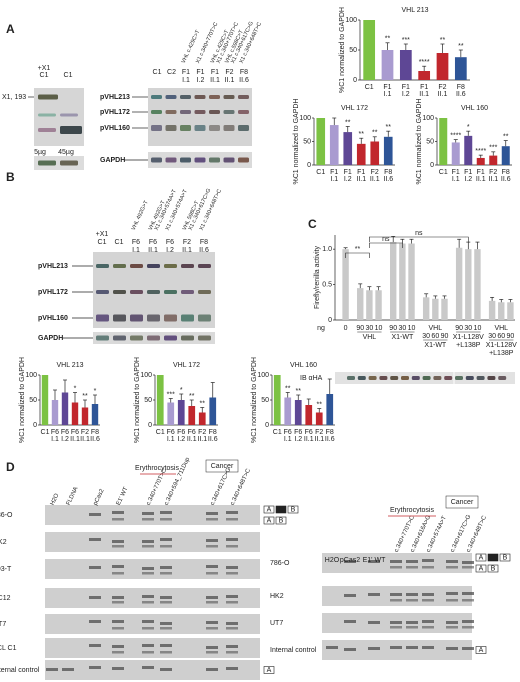 This screenshot has width=520, height=682. Describe the element at coordinates (66, 152) in the screenshot. I see `label: 45µg` at that location.